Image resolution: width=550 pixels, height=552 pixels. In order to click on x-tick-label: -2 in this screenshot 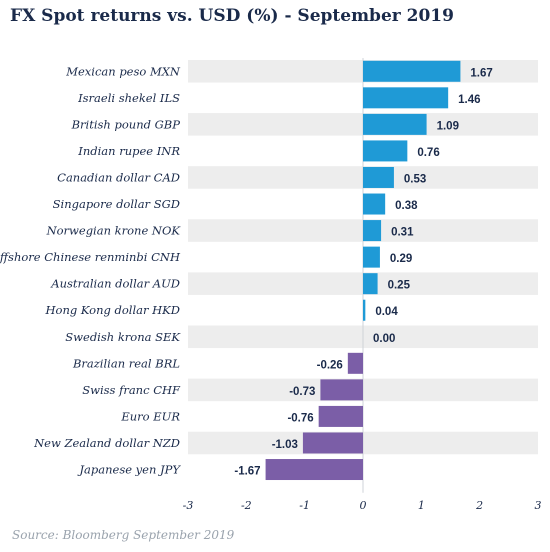, I will do `click(246, 505)`.